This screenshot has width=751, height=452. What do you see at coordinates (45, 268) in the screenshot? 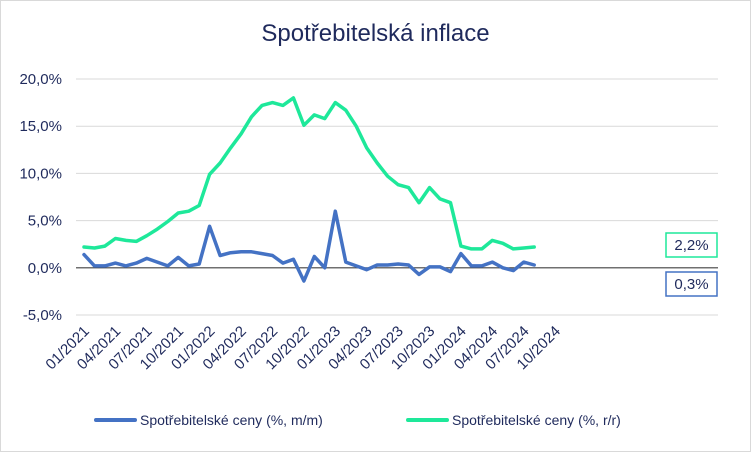
I see `y-tick-label: 0,0%` at bounding box center [45, 268].